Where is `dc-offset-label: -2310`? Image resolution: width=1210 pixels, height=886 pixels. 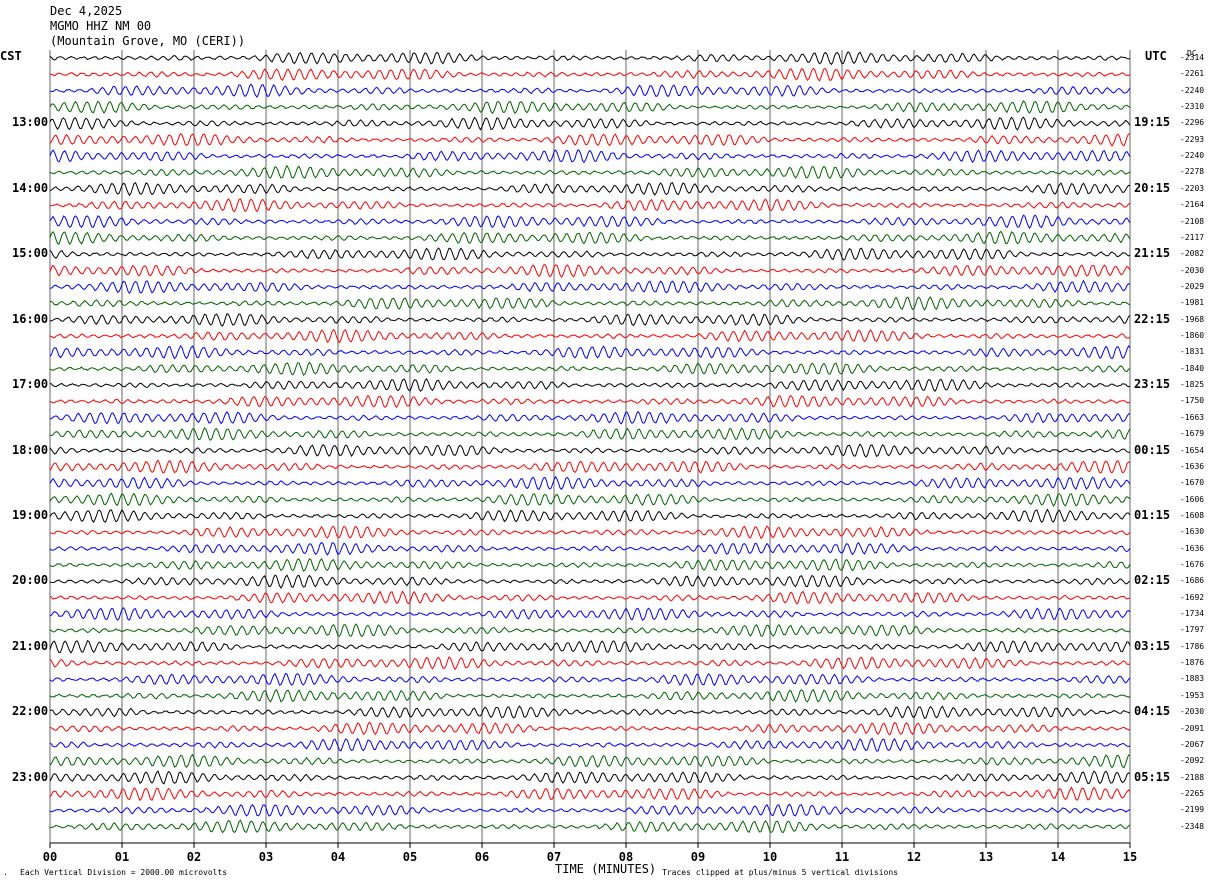 dc-offset-label: -2310 is located at coordinates (1192, 107).